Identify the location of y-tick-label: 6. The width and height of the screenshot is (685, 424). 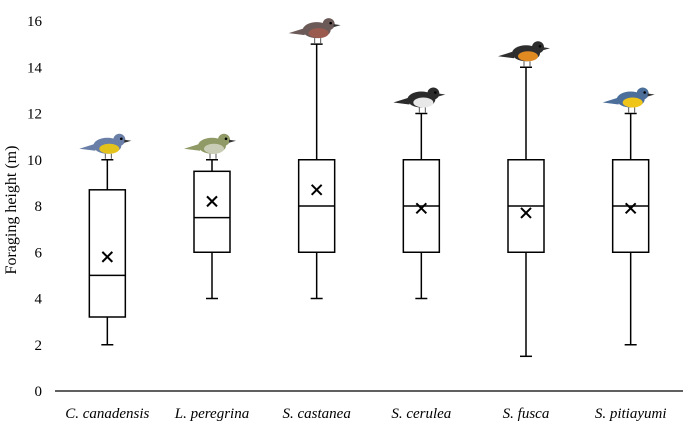
(39, 253).